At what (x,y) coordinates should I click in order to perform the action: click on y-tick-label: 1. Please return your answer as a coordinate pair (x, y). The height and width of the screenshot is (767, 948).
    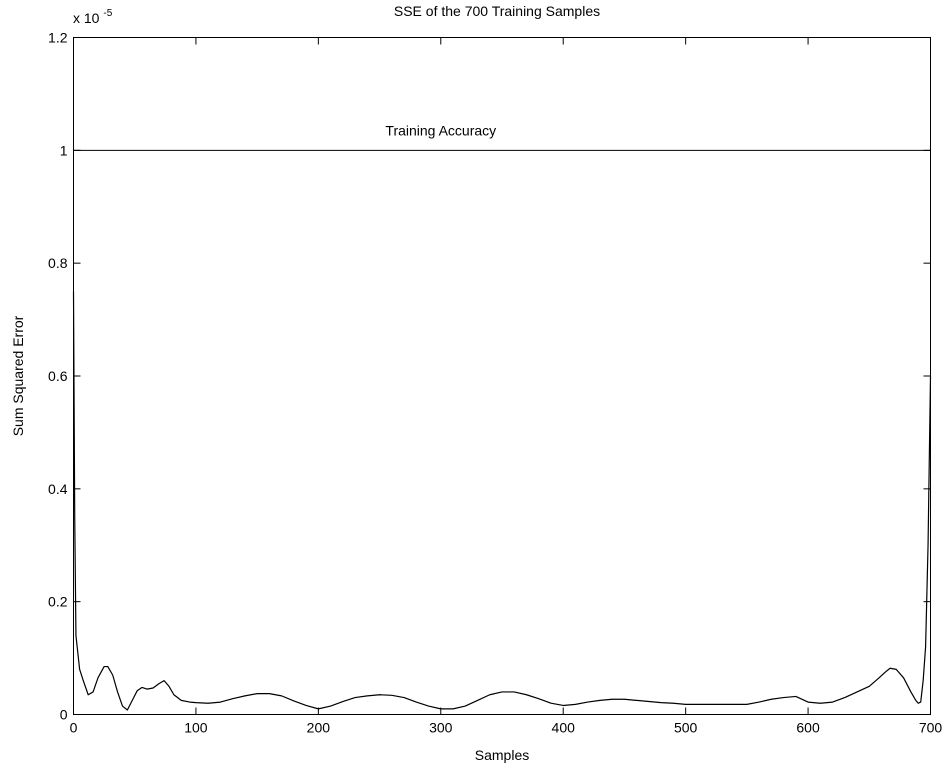
    Looking at the image, I should click on (64, 150).